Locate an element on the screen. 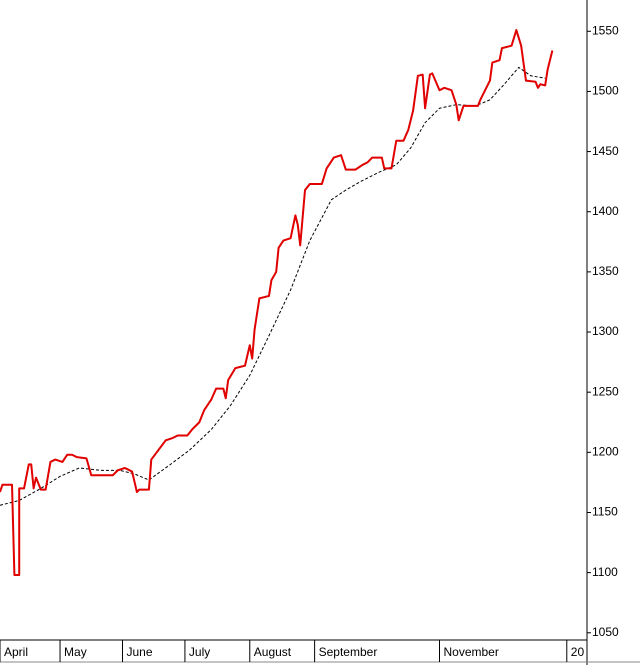 The image size is (640, 665). x-tick-label: September is located at coordinates (348, 652).